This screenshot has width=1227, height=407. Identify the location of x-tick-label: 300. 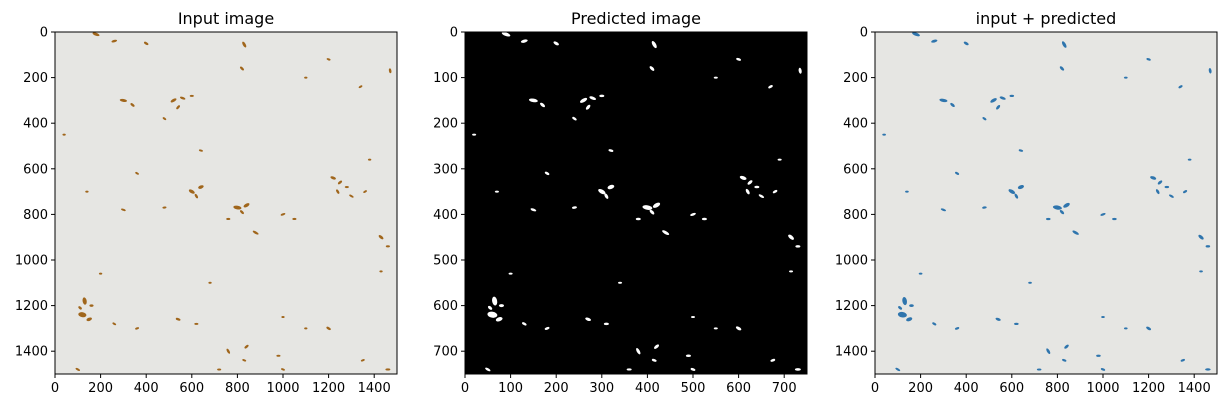
(601, 388).